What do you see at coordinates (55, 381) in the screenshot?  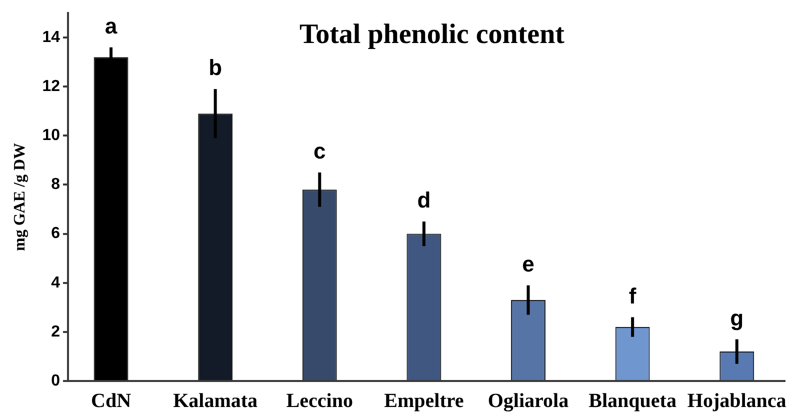 I see `y-tick-label: 0` at bounding box center [55, 381].